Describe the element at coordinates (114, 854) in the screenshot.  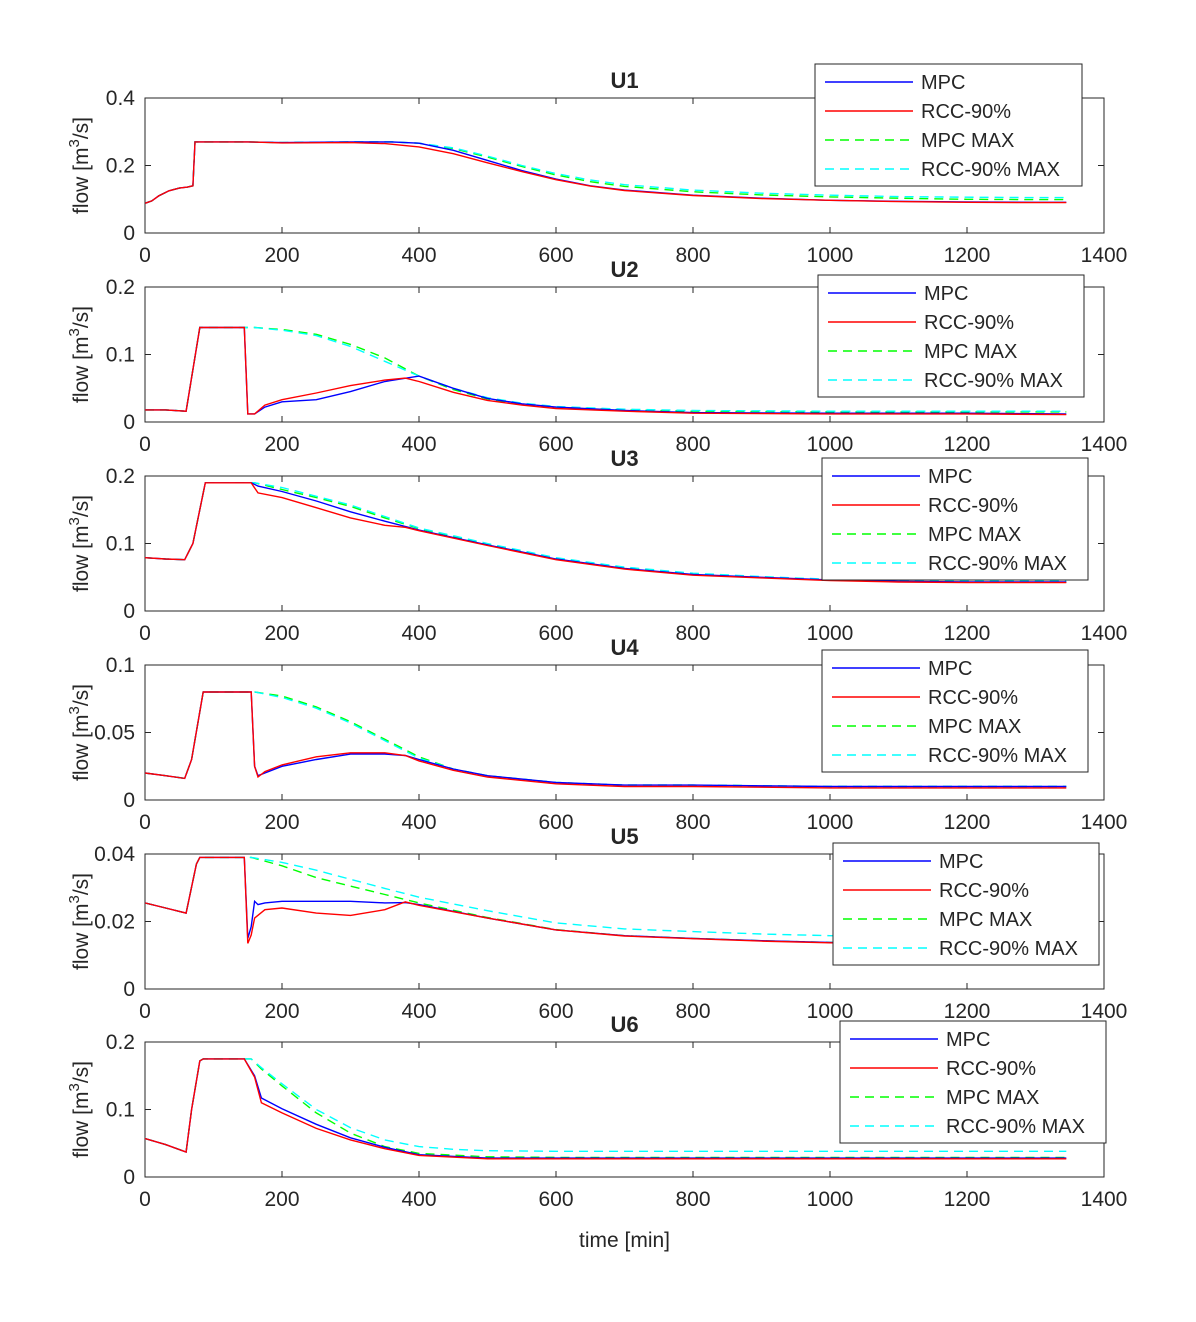
I see `y-tick-label: 0.04` at that location.